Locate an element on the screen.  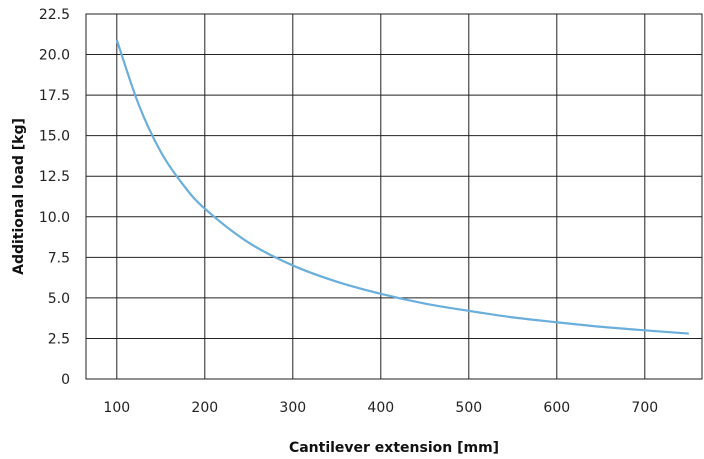
x-tick-label: 600 is located at coordinates (556, 408).